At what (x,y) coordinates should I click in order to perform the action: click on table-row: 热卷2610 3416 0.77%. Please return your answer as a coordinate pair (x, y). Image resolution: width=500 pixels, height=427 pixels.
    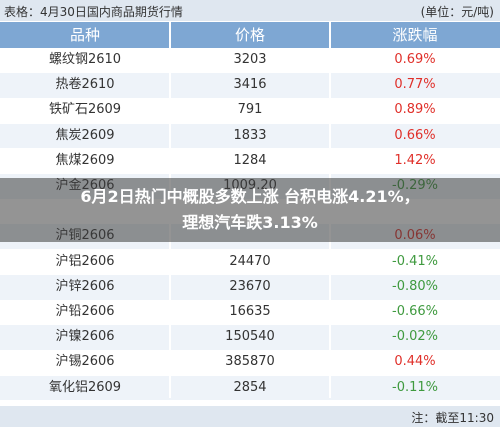
    Looking at the image, I should click on (250, 85).